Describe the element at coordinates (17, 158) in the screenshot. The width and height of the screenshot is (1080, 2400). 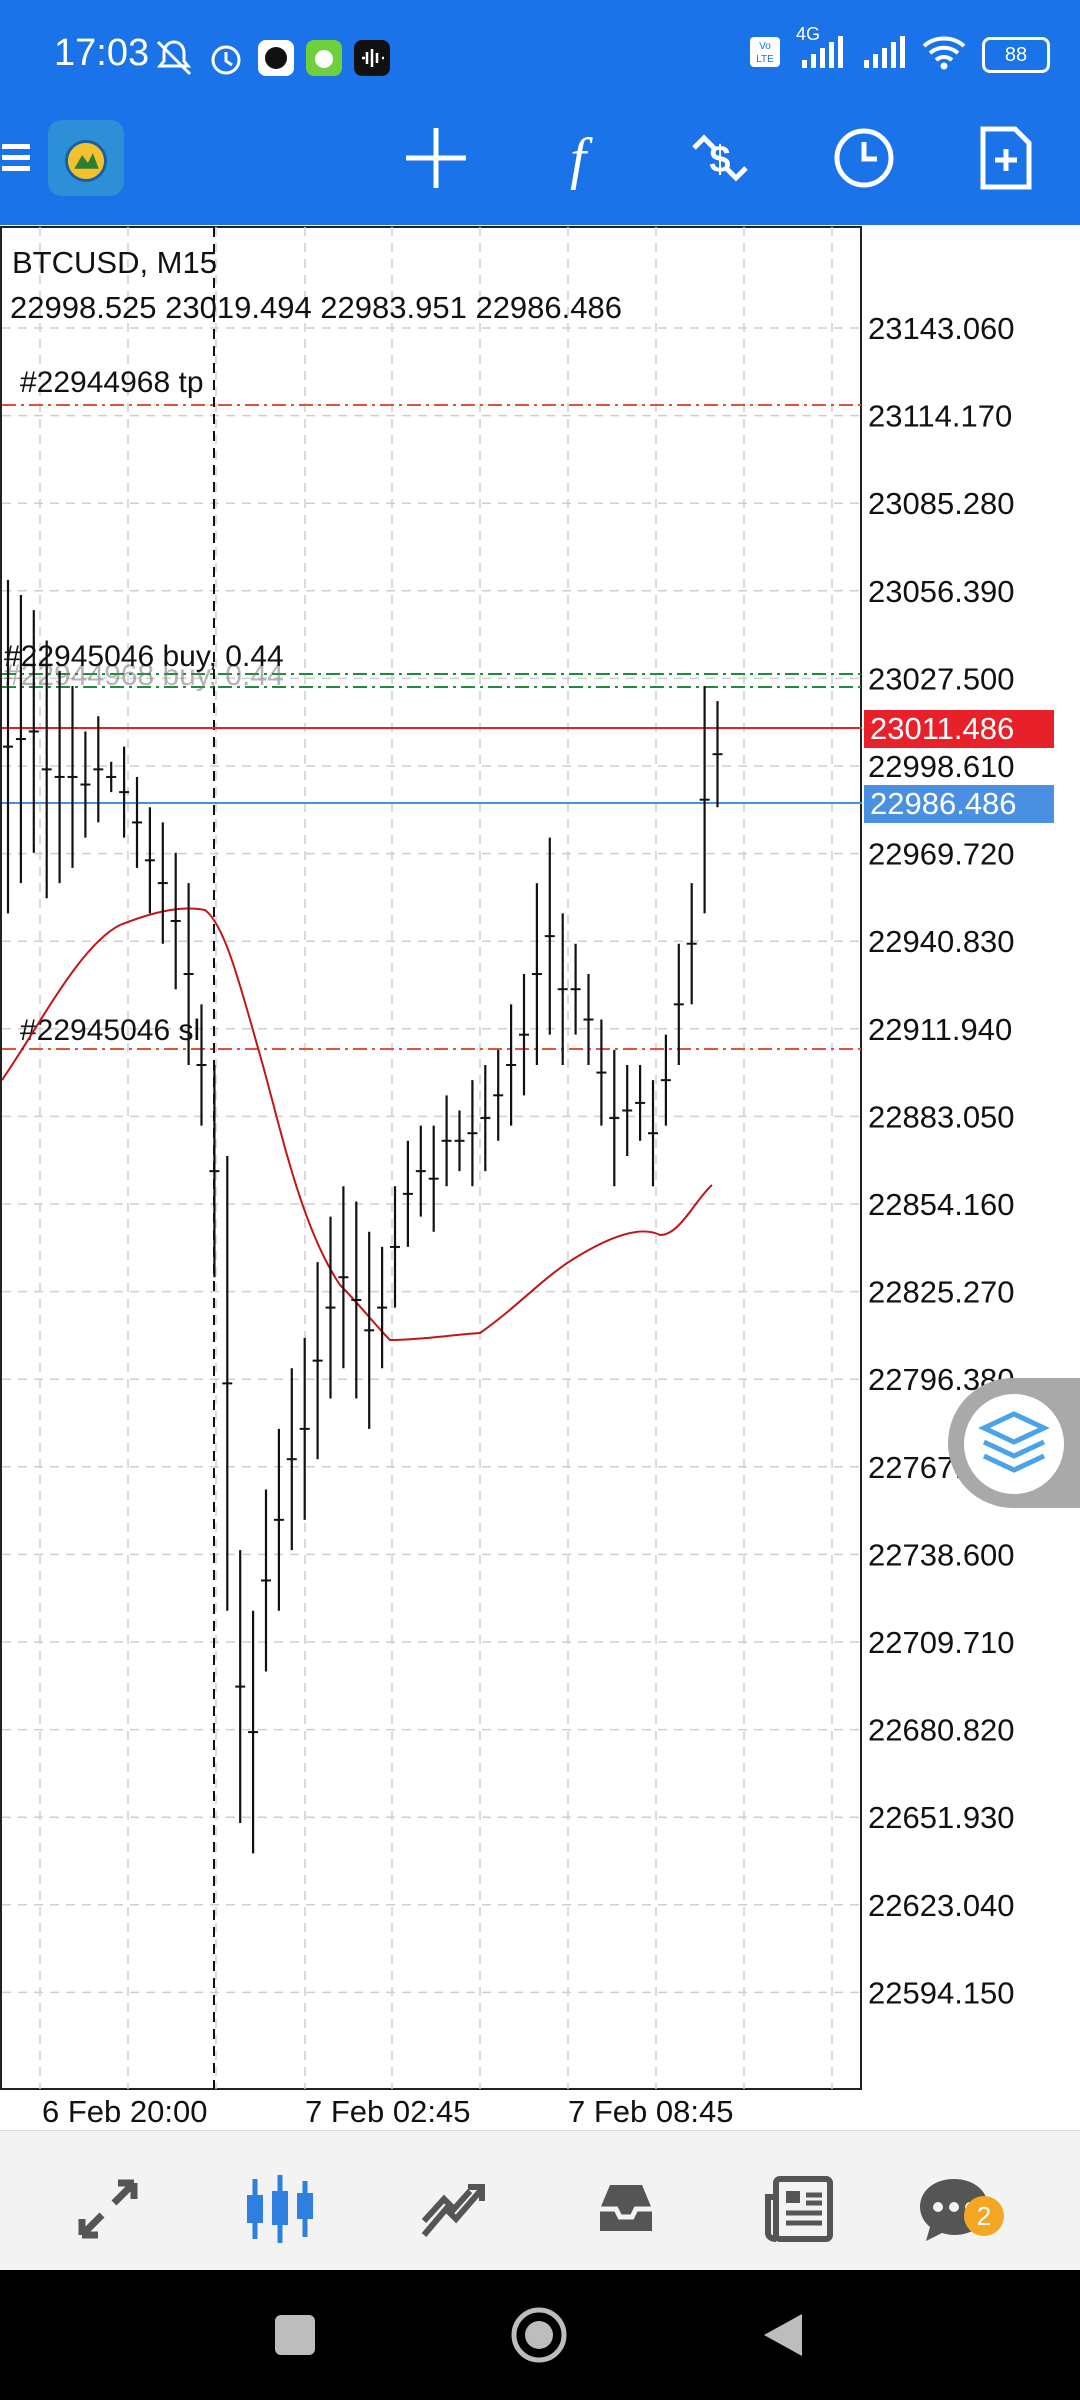
I see `menu-icon` at that location.